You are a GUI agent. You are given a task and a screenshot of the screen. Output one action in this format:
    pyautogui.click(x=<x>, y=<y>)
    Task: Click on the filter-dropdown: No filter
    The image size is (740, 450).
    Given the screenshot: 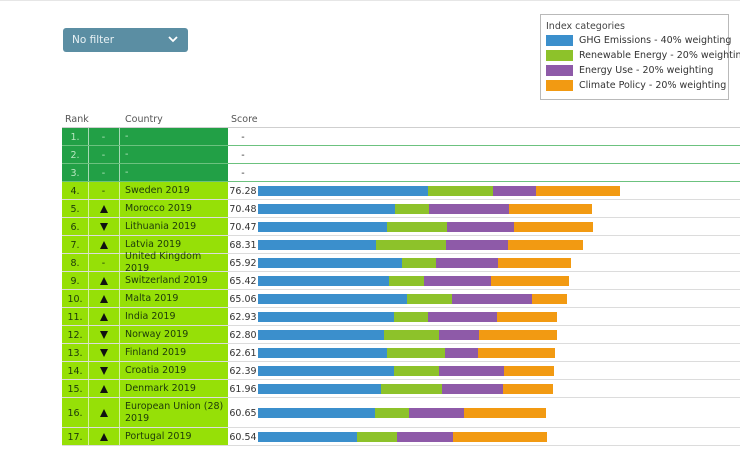 What is the action you would take?
    pyautogui.click(x=125, y=40)
    